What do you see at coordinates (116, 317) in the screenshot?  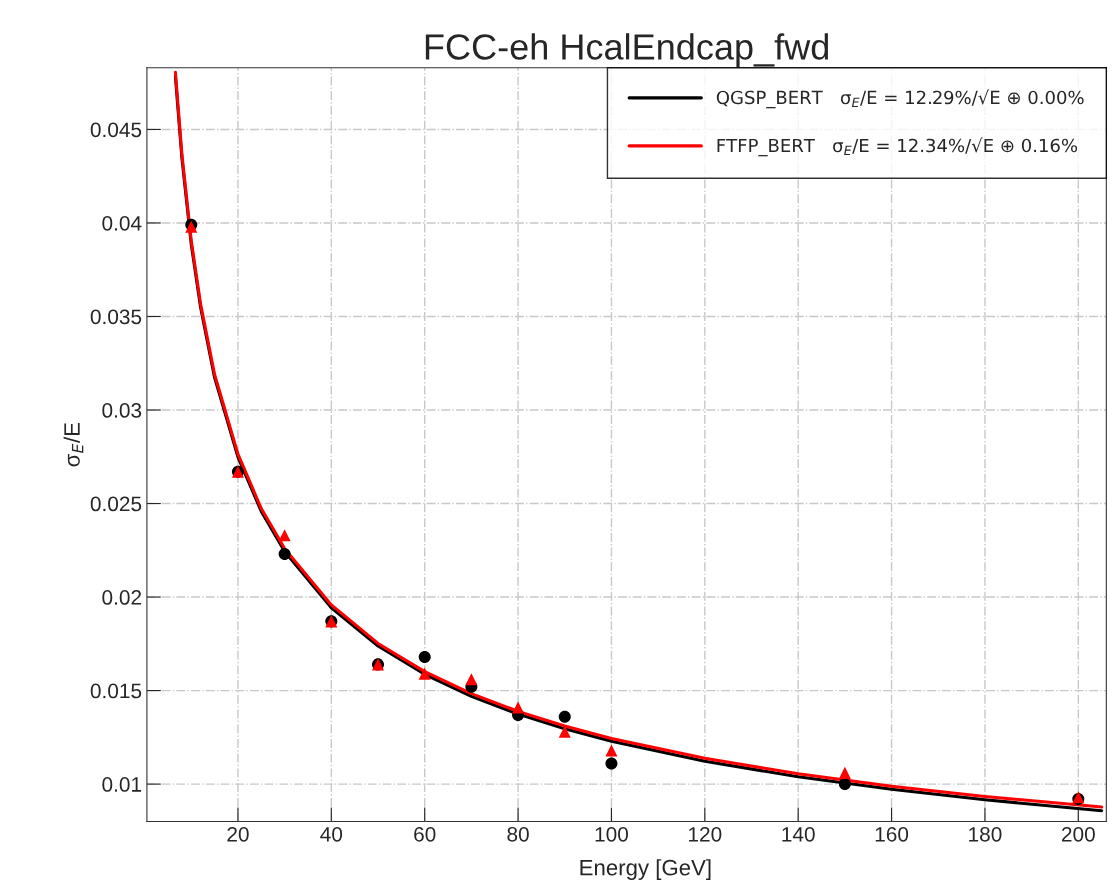 I see `y-tick-label: 0.035` at bounding box center [116, 317].